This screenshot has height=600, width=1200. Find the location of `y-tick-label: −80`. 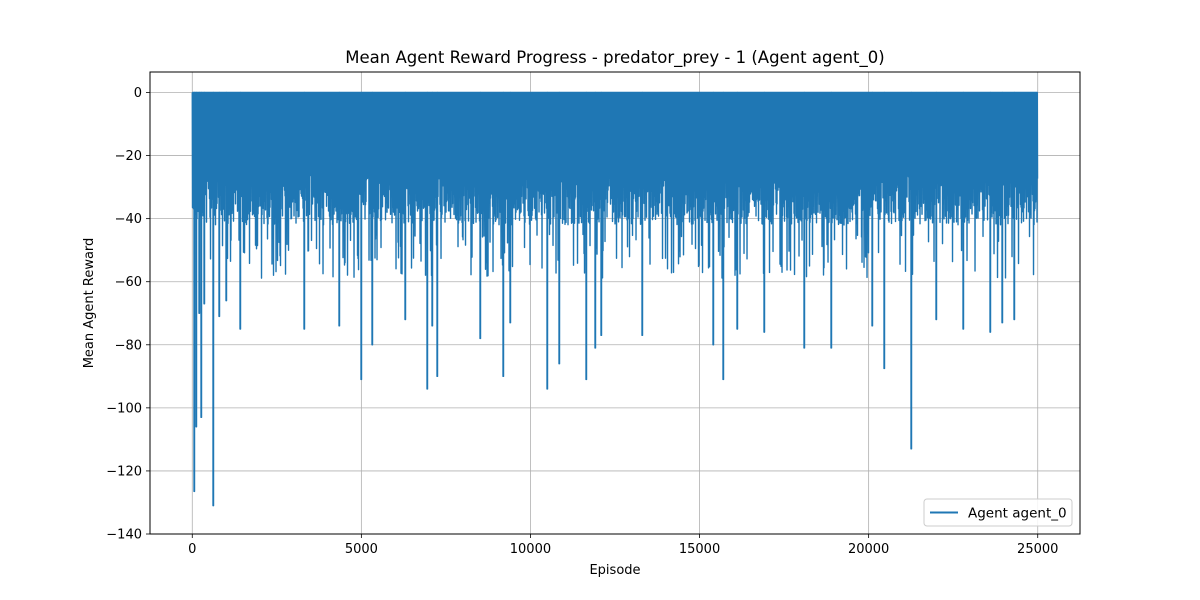

y-tick-label: −80 is located at coordinates (128, 345).